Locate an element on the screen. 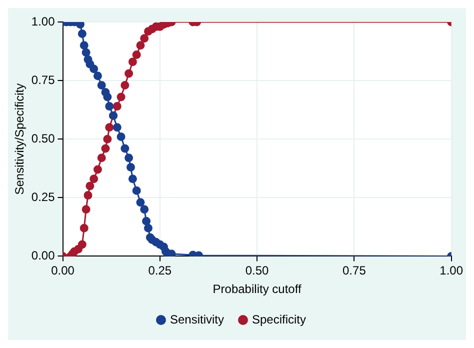 This screenshot has height=348, width=474. x-tick-label: 0.75 is located at coordinates (354, 271).